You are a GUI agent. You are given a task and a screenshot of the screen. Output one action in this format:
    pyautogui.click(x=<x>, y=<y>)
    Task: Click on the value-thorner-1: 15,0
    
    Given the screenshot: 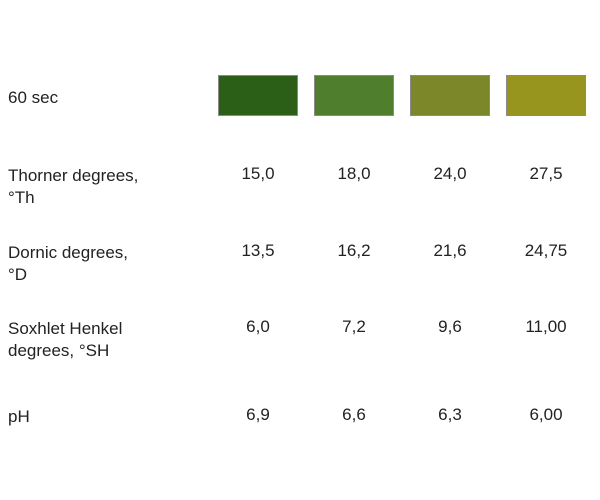 What is the action you would take?
    pyautogui.click(x=258, y=173)
    